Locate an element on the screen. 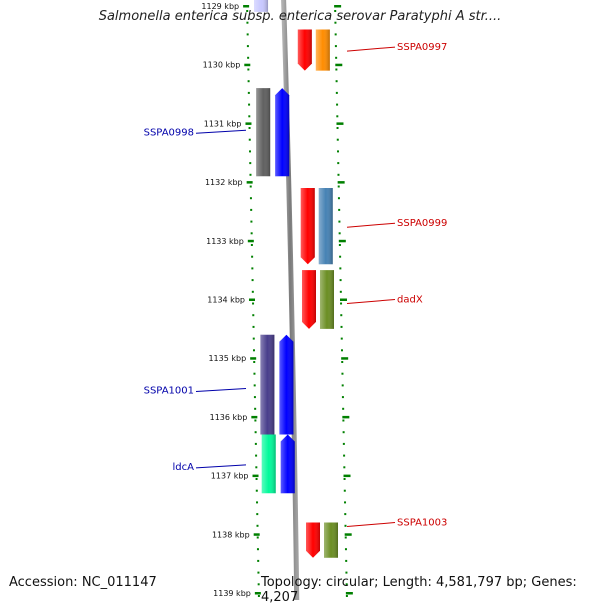  svg-text: ldcA is located at coordinates (184, 467).